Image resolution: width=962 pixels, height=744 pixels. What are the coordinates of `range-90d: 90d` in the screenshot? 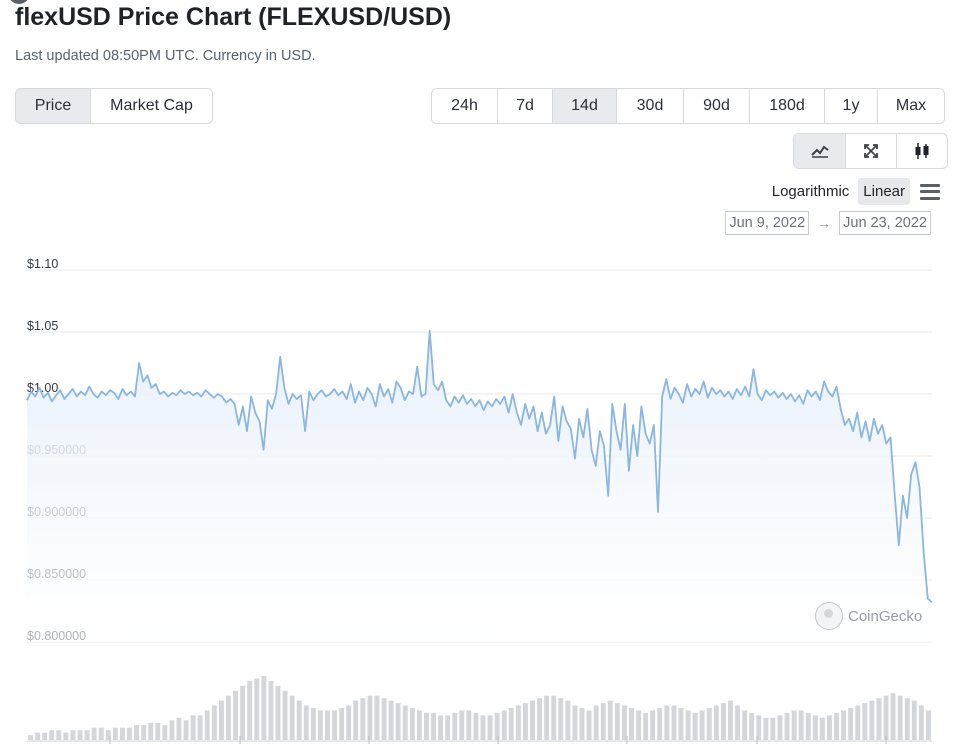 It's located at (716, 106).